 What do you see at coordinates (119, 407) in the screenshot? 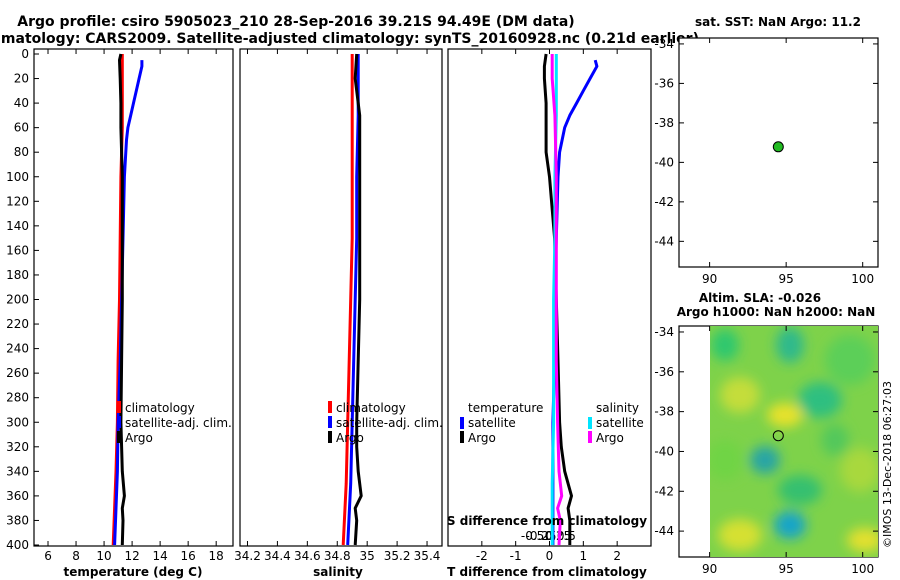
I see `legend-swatch-climatology` at bounding box center [119, 407].